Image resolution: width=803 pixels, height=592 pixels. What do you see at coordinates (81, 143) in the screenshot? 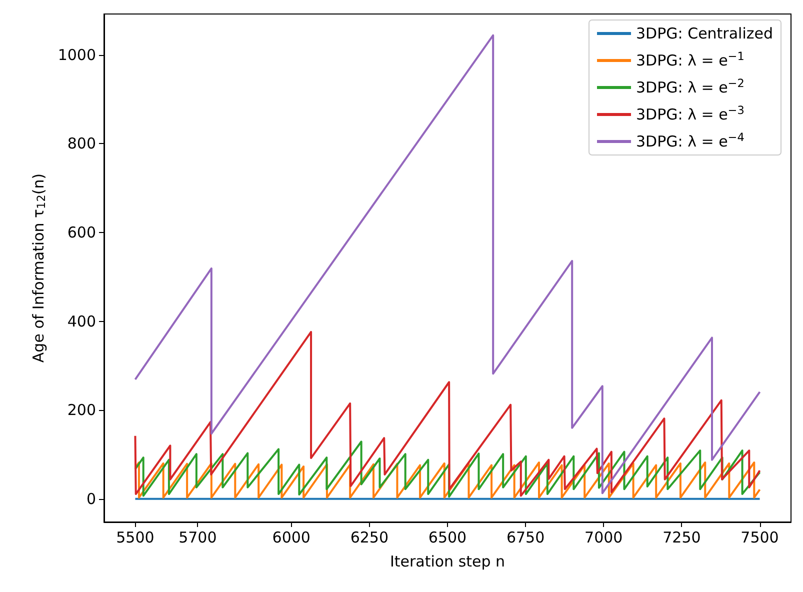
I see `y-tick-label: 800` at bounding box center [81, 143].